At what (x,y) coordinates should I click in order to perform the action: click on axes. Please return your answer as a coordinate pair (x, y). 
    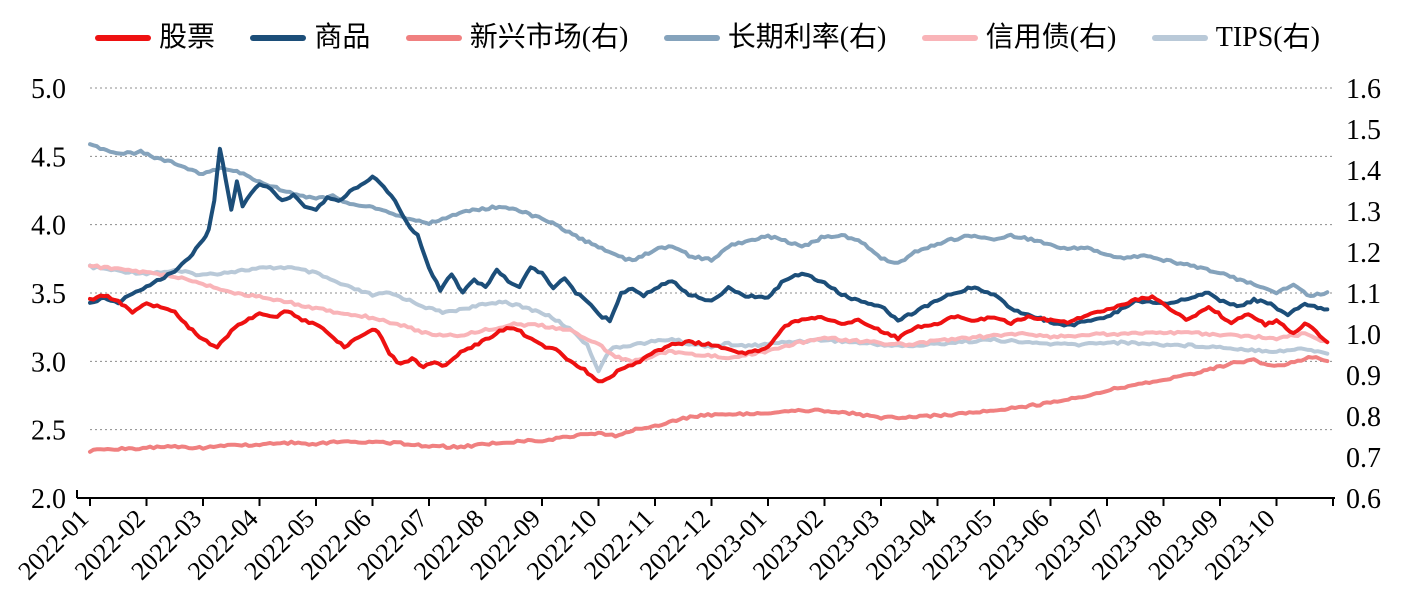
    Looking at the image, I should click on (705, 498).